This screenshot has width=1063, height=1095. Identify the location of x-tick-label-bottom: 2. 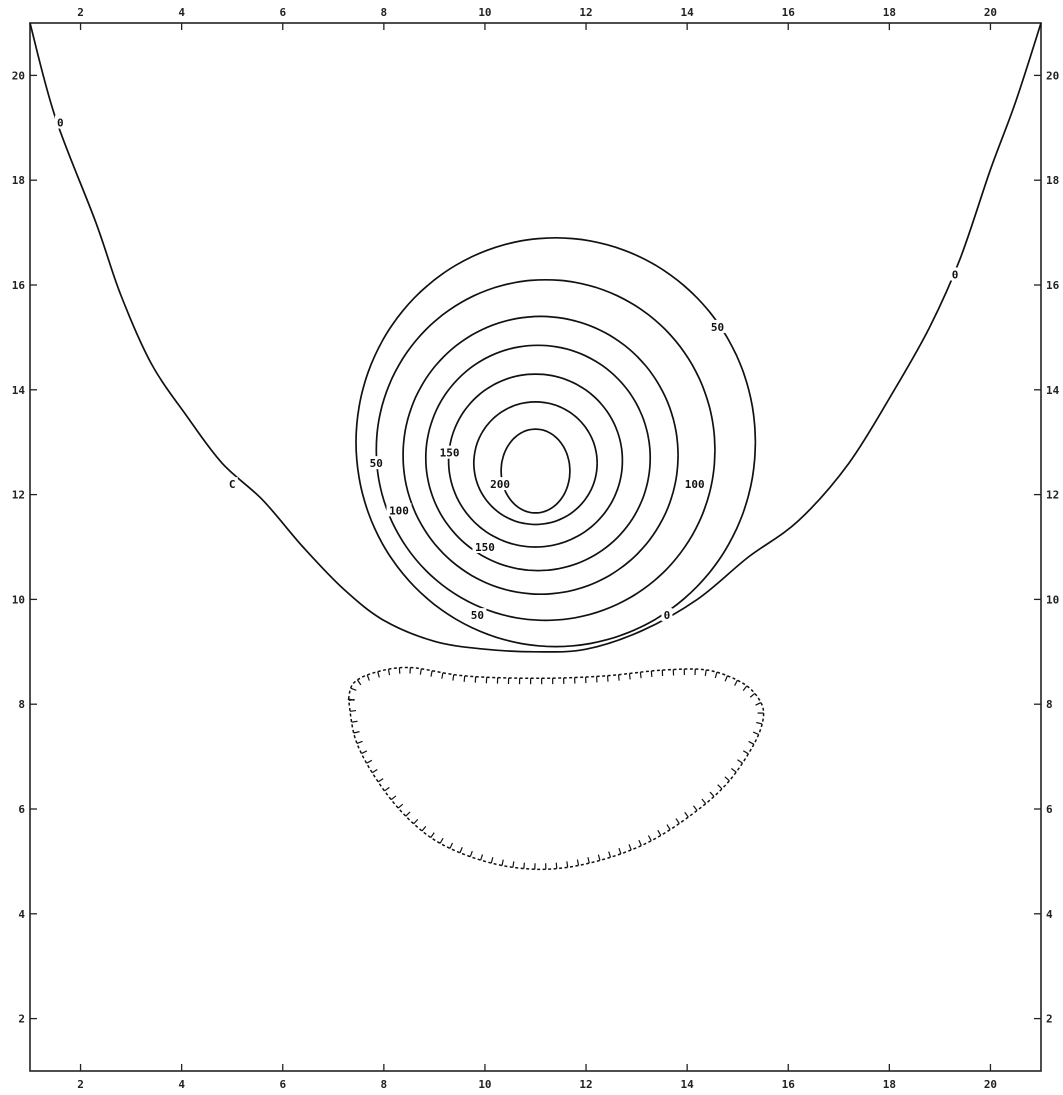
(80, 1084).